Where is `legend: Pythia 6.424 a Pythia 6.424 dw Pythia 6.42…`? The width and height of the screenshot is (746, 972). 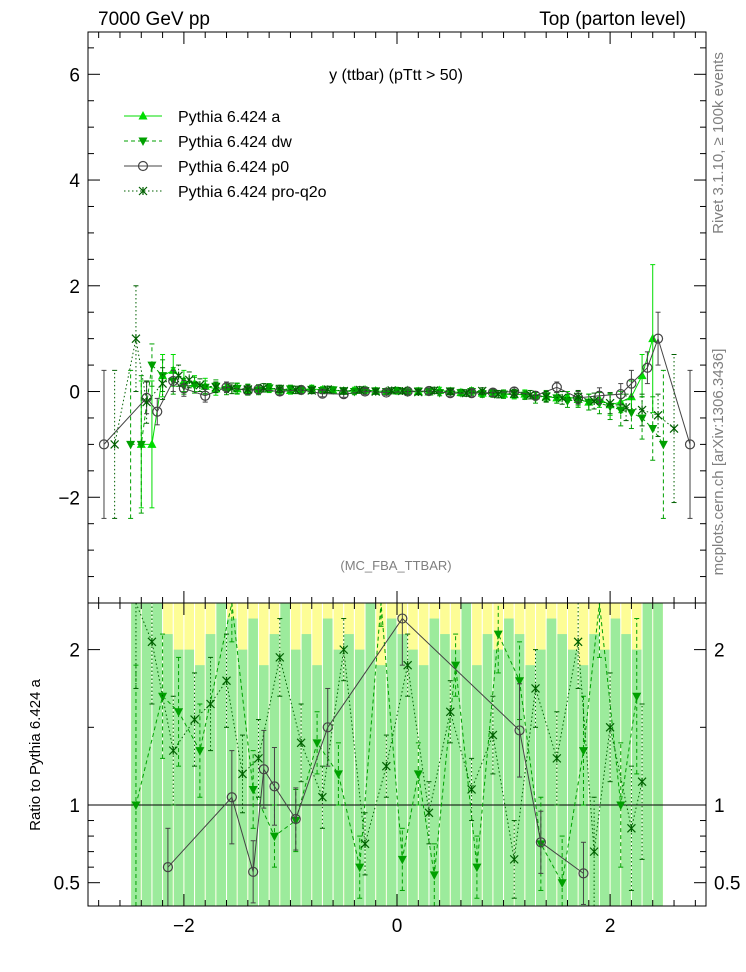
legend: Pythia 6.424 a Pythia 6.424 dw Pythia 6.42… is located at coordinates (225, 155).